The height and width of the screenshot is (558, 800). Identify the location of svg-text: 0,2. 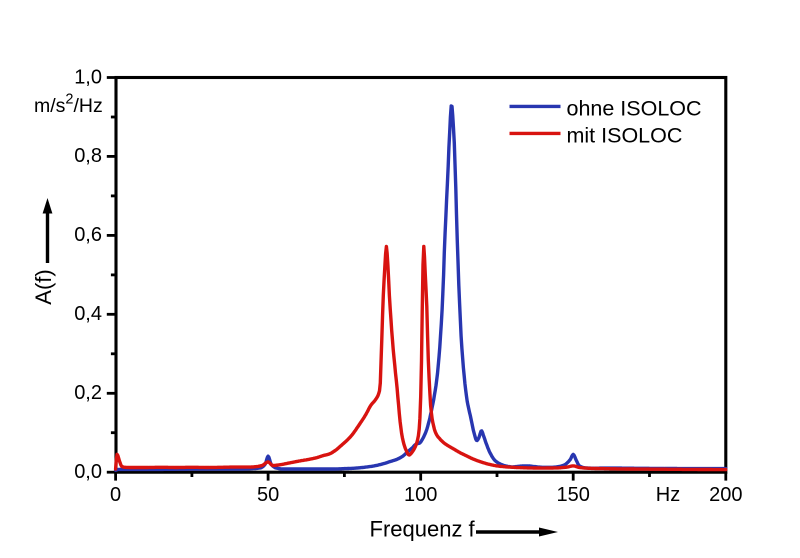
(88, 393).